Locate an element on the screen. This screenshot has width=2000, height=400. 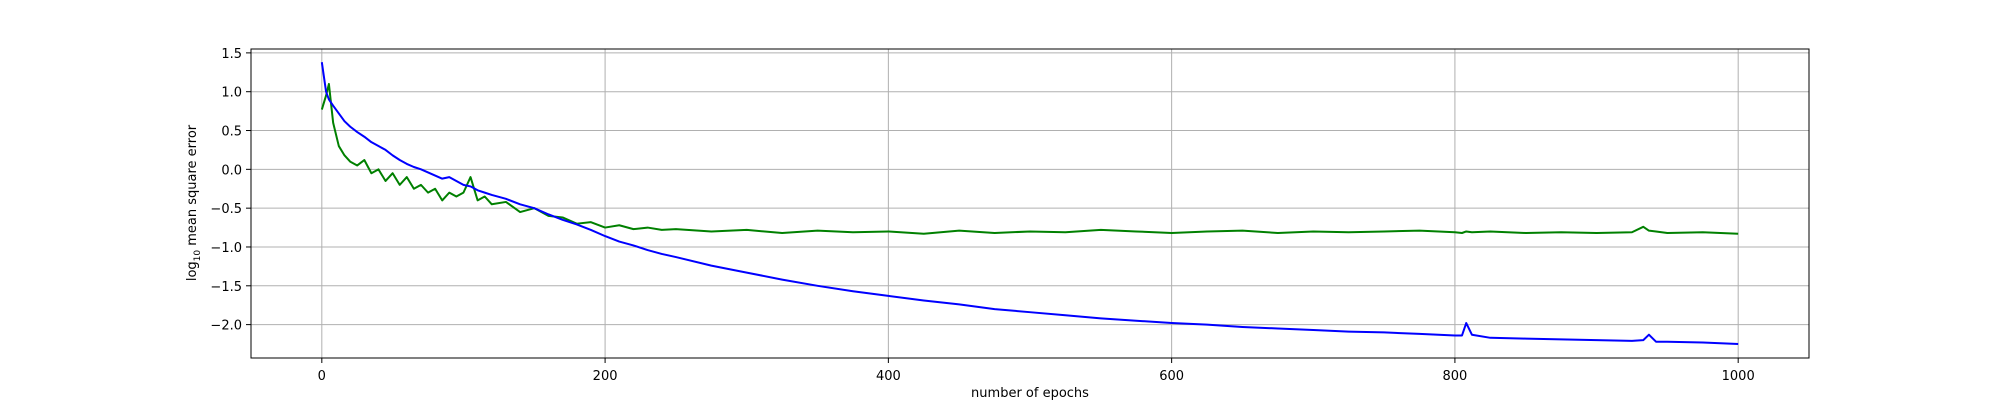
y-tick-label: −1.0 is located at coordinates (226, 248).